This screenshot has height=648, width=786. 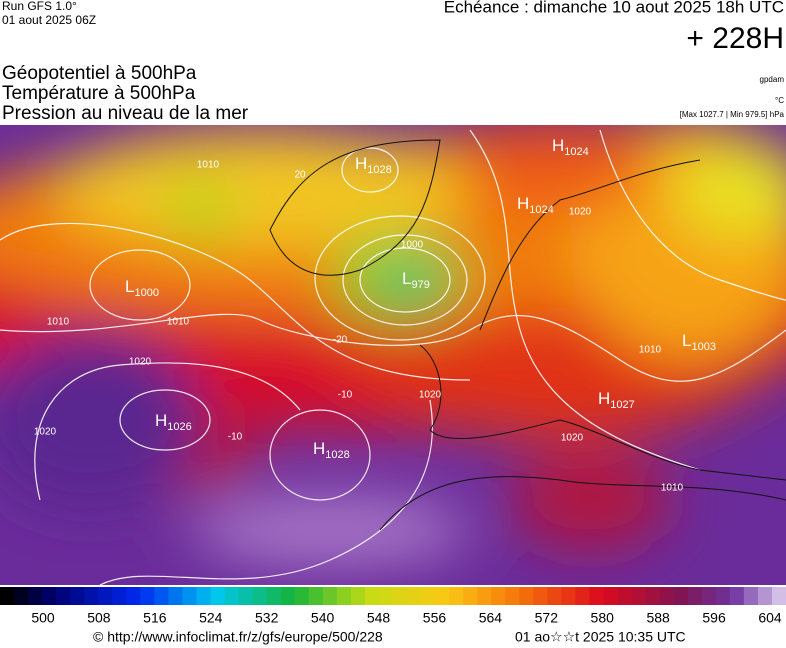 What do you see at coordinates (714, 618) in the screenshot?
I see `colorbar-tick-label: 596` at bounding box center [714, 618].